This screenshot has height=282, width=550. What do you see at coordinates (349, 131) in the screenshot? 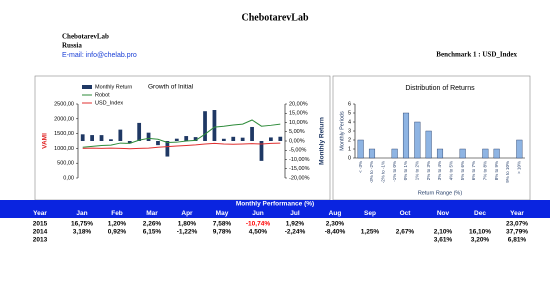
I see `y-tick-label: 3` at bounding box center [349, 131].